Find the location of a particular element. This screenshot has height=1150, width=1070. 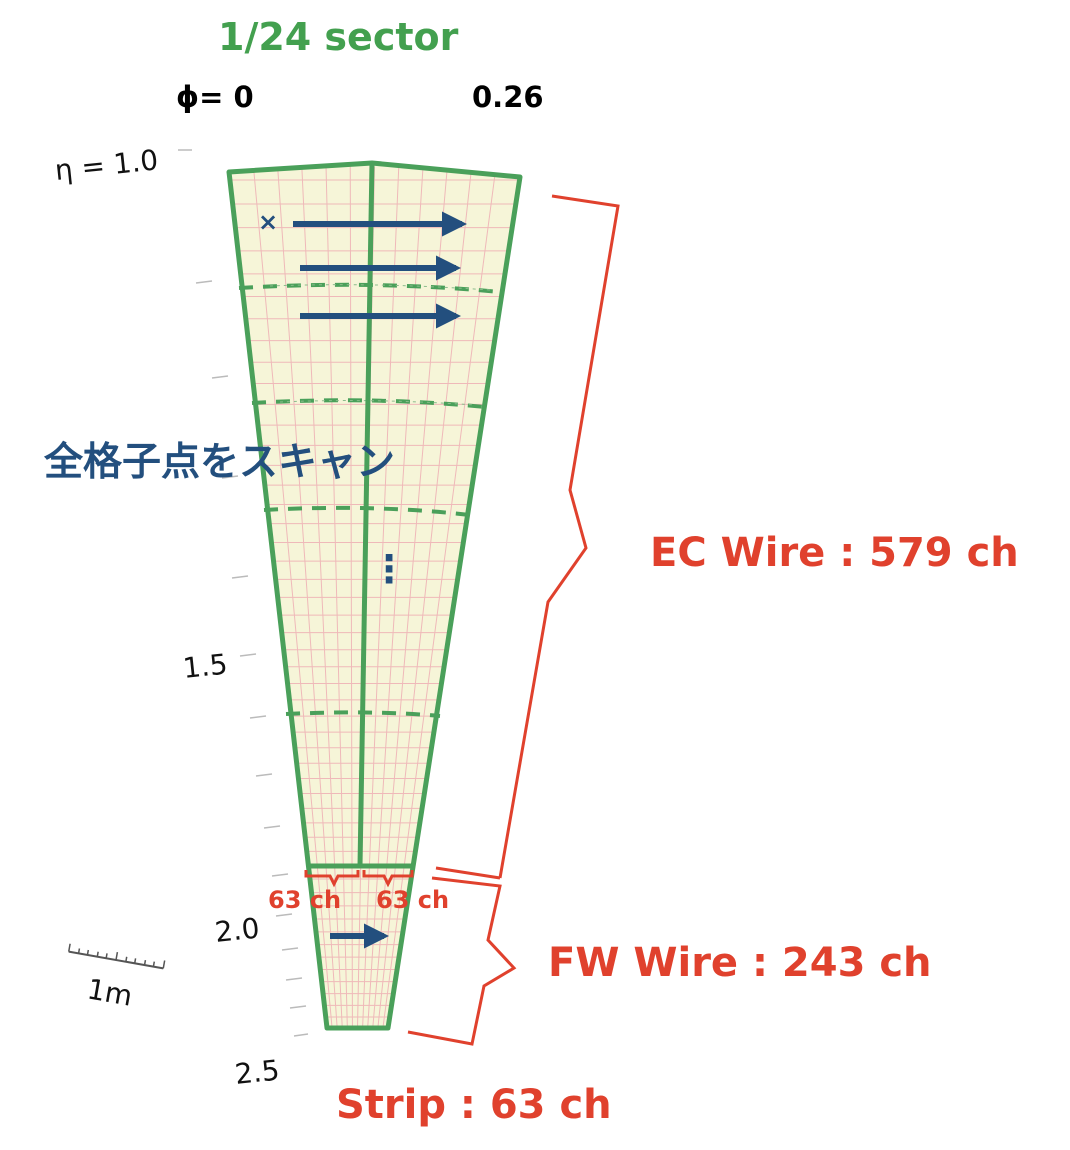

scan-label: 全格子点をスキャン is located at coordinates (219, 462).